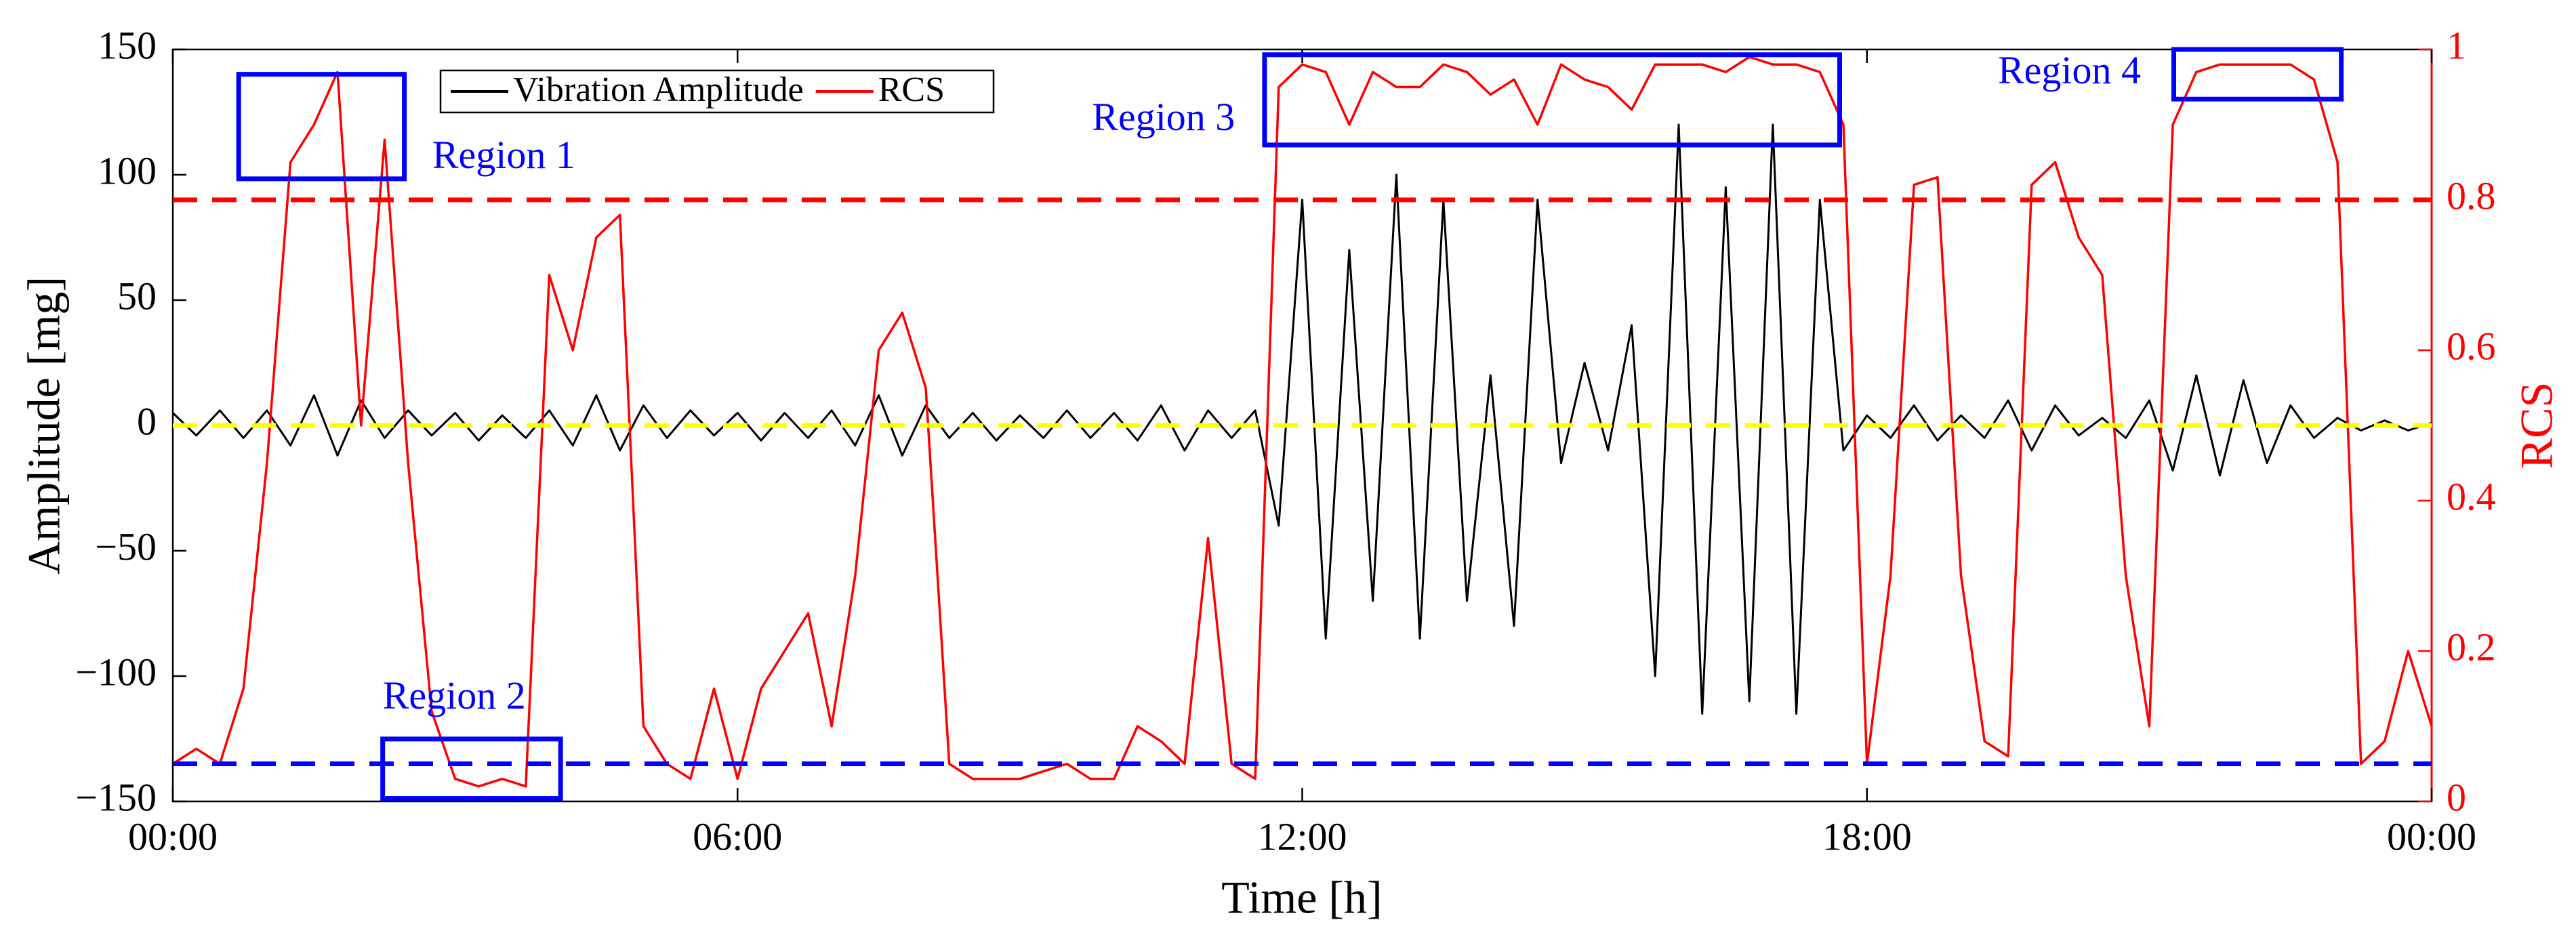  I want to click on legend-label: RCS, so click(912, 89).